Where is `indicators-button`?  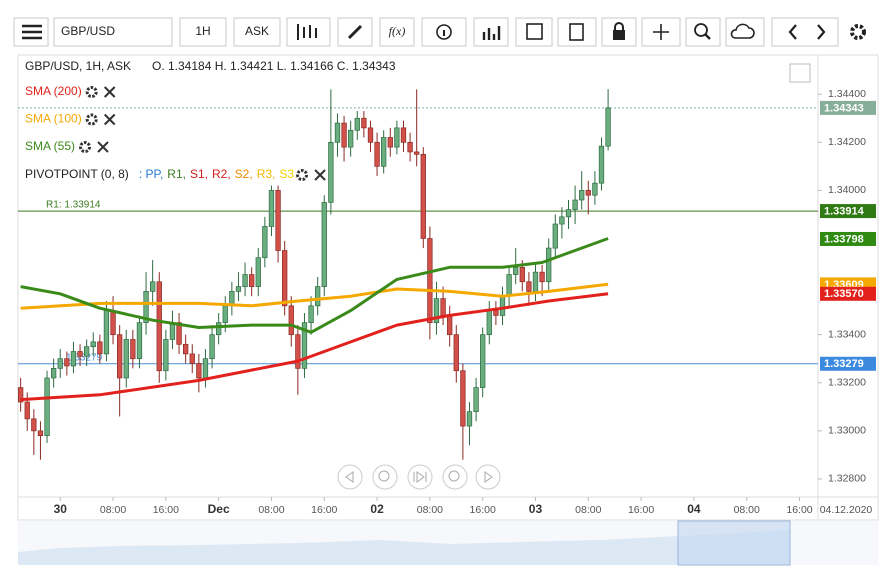 indicators-button is located at coordinates (491, 32).